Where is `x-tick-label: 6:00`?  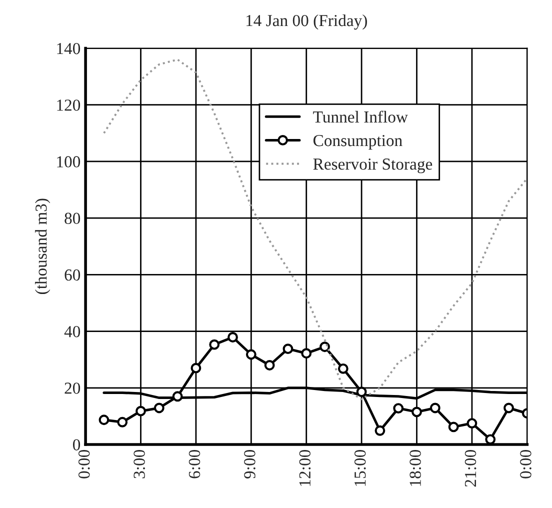 x-tick-label: 6:00 is located at coordinates (194, 464).